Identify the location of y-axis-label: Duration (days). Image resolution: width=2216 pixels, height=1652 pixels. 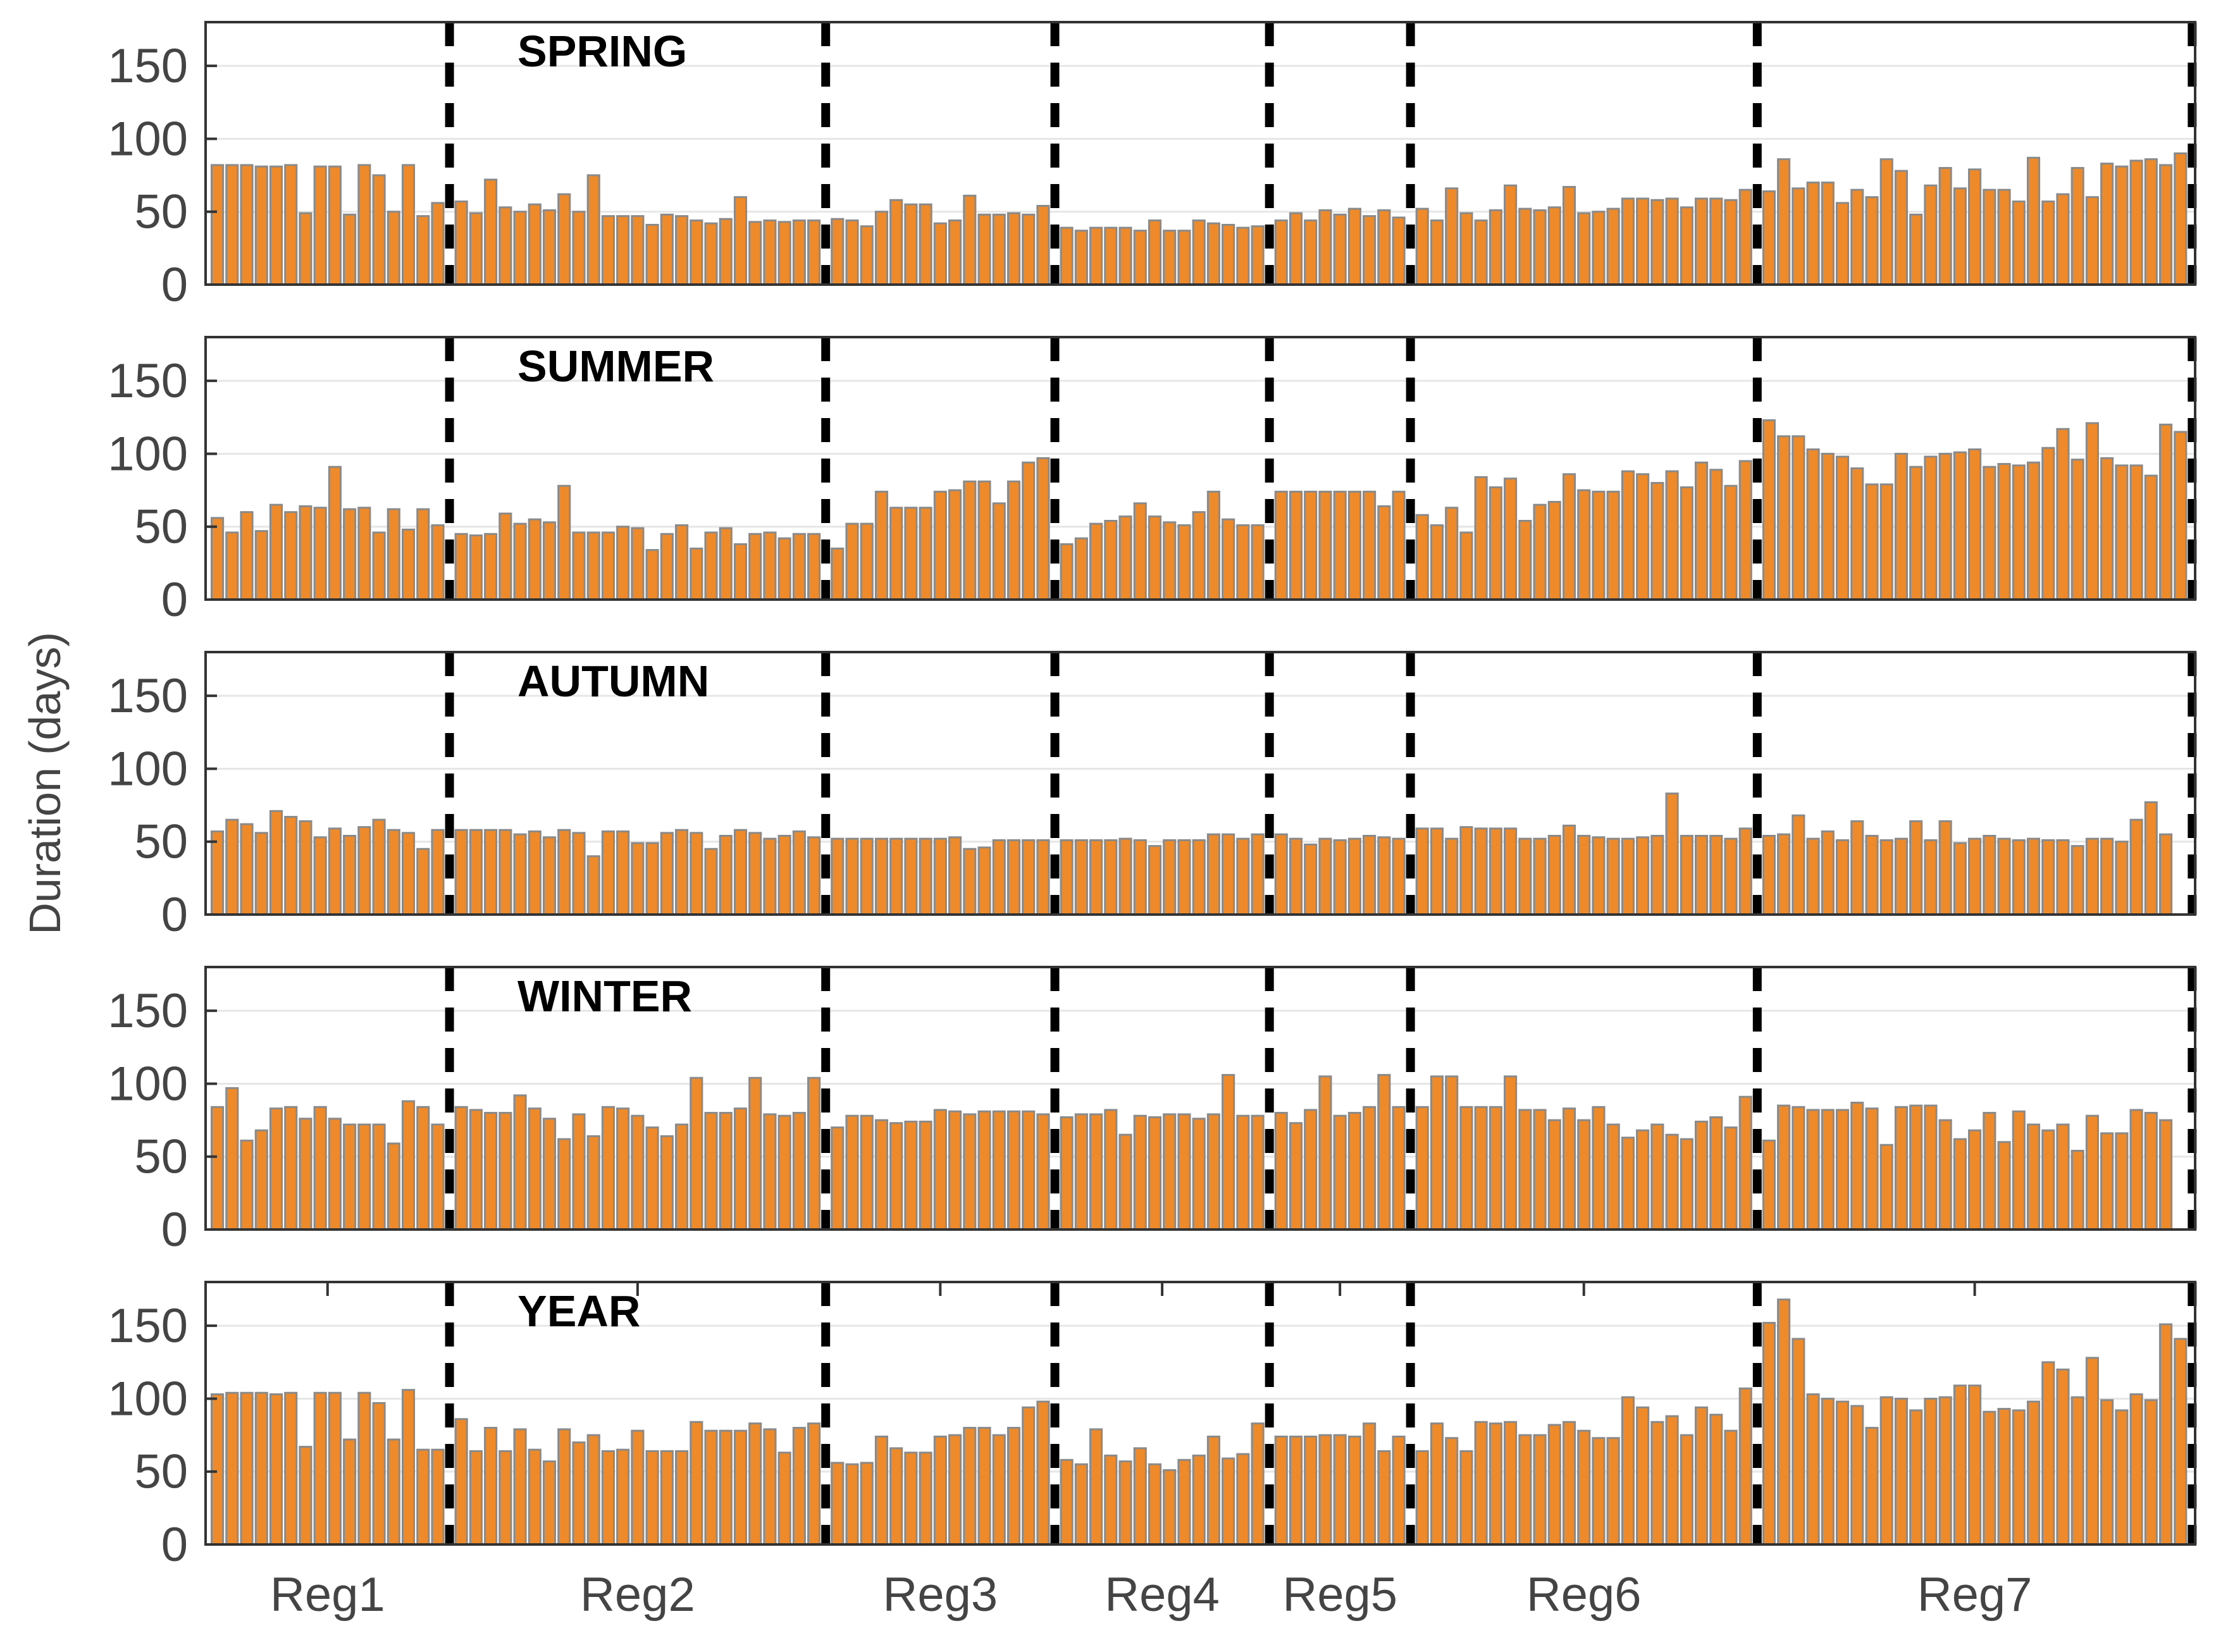
(45, 784).